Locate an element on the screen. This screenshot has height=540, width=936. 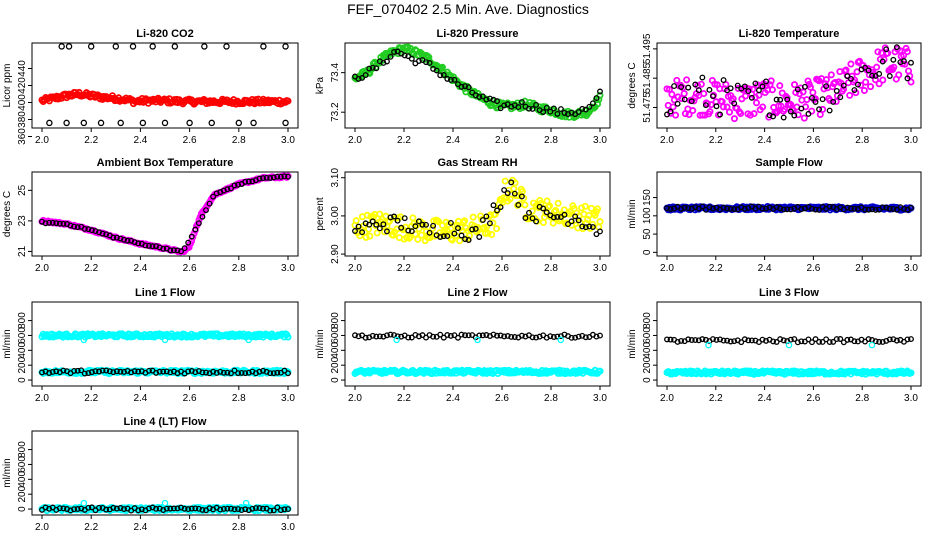
y-tick-label: 3.00 is located at coordinates (335, 216).